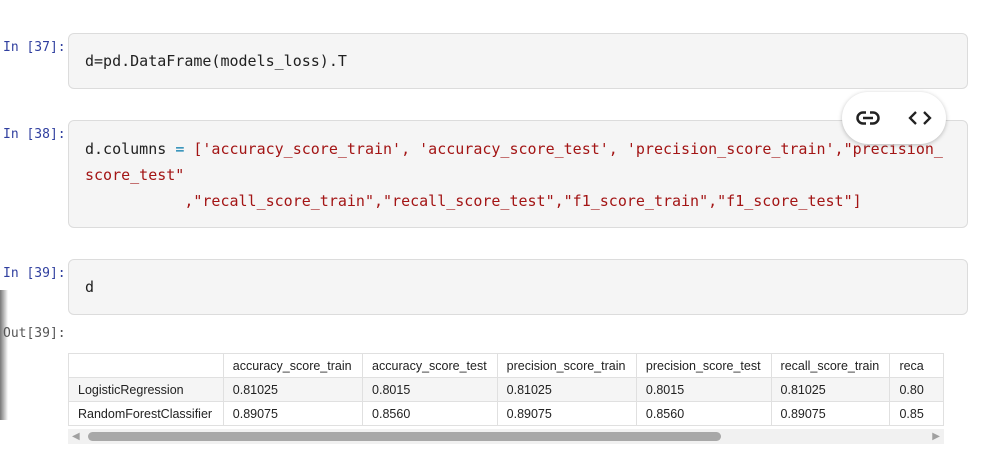 Image resolution: width=1000 pixels, height=461 pixels. I want to click on code-text: d, so click(90, 287).